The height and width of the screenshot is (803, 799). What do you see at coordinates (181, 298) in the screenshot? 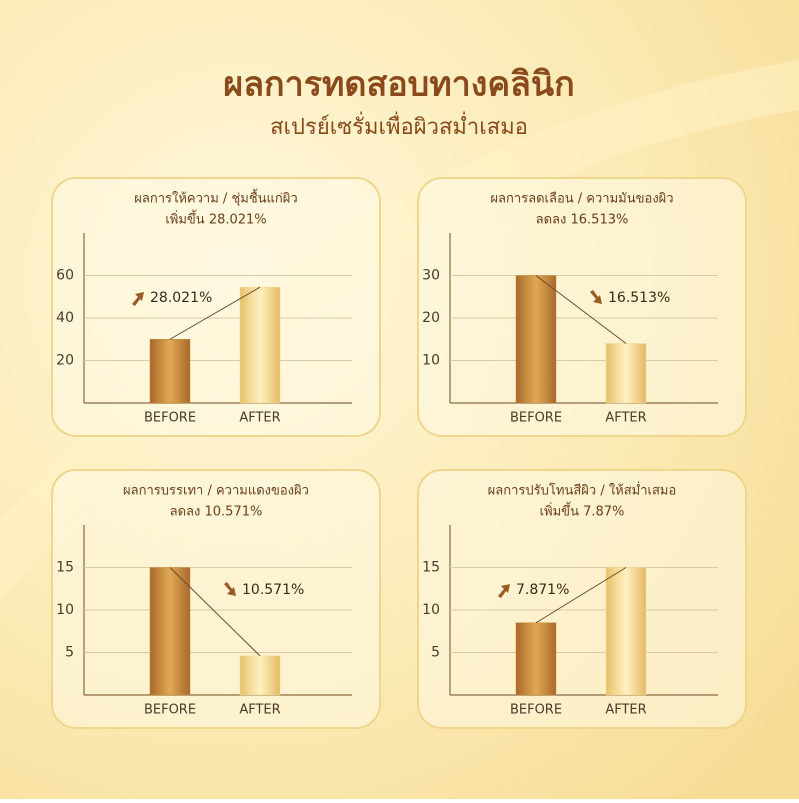
I see `annotation: 28.021%` at bounding box center [181, 298].